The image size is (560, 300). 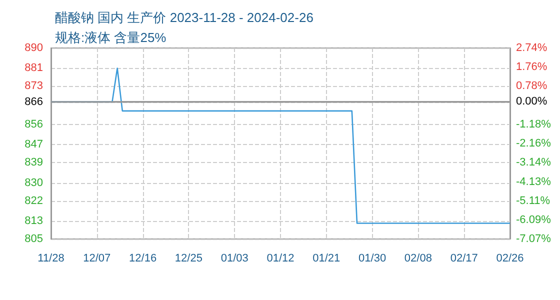 What do you see at coordinates (534, 162) in the screenshot?
I see `y2-tick-label: -3.14%` at bounding box center [534, 162].